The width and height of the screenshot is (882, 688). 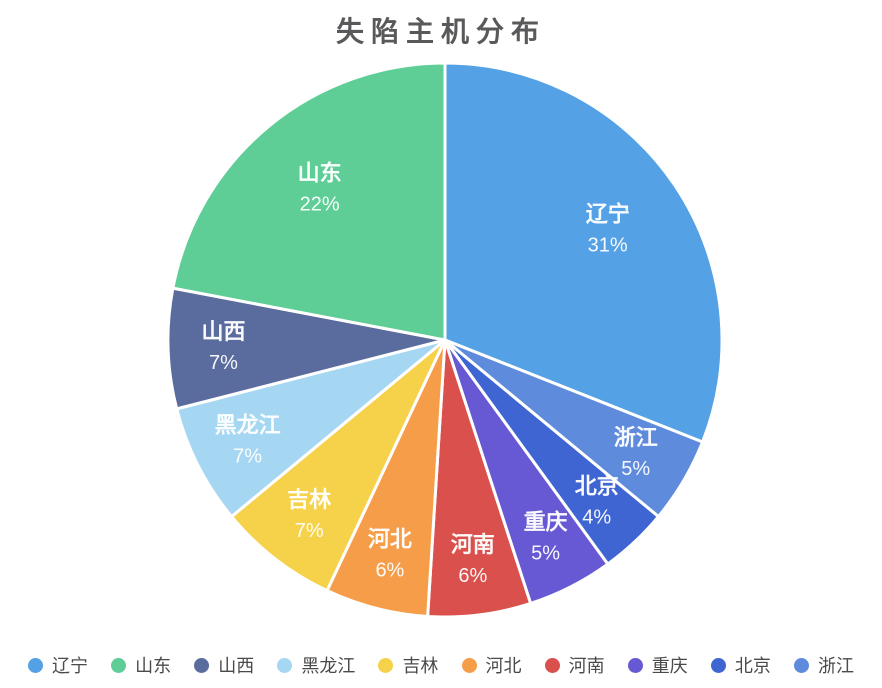 I want to click on slice-label: 北京, so click(x=597, y=486).